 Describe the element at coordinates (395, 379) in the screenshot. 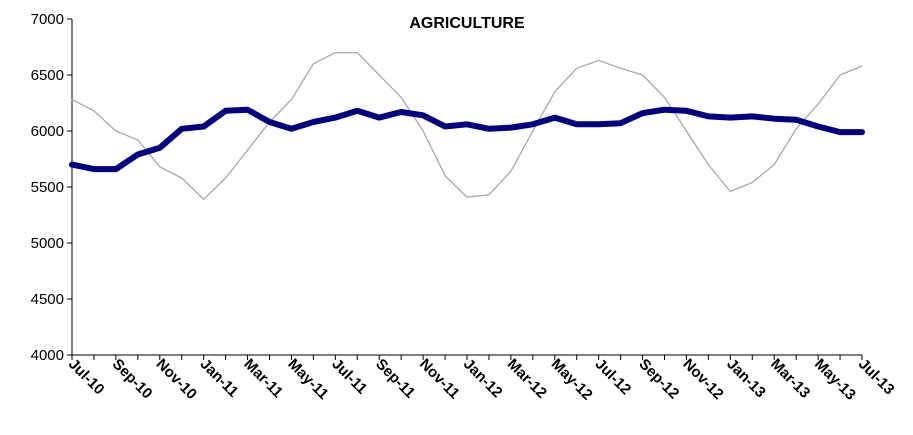

I see `x-tick-label: Sep-11` at that location.